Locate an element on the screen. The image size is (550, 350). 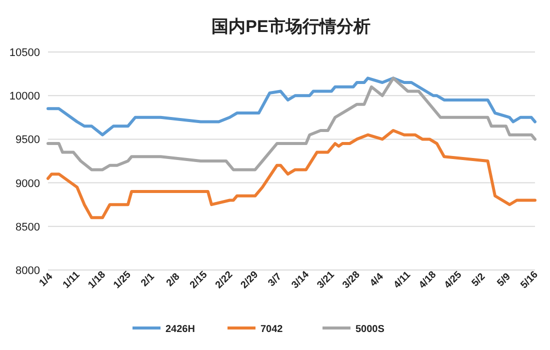
legend-label: 5000S is located at coordinates (370, 329).